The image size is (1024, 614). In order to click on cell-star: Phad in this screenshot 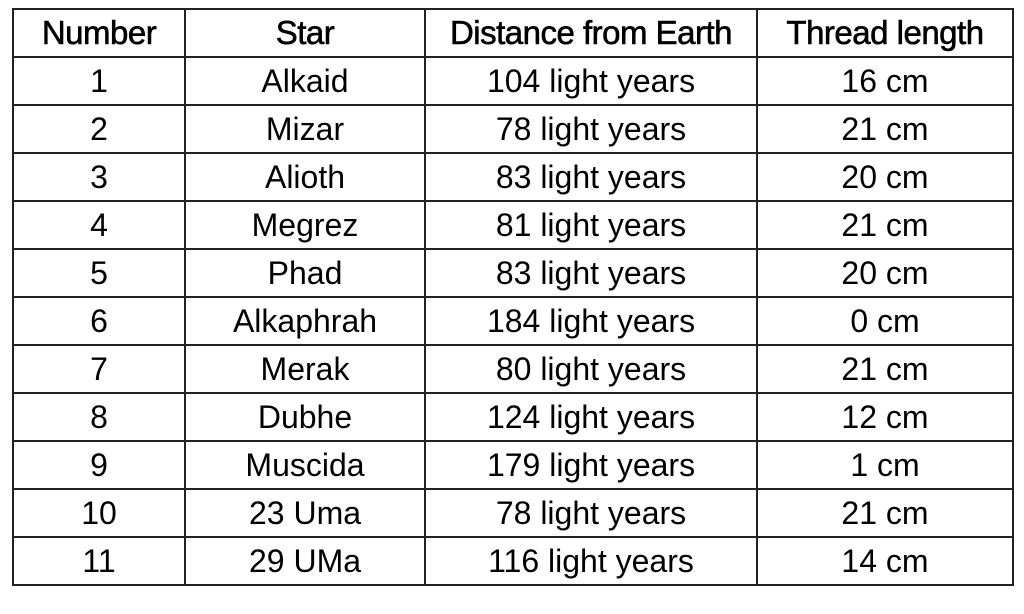, I will do `click(305, 273)`.